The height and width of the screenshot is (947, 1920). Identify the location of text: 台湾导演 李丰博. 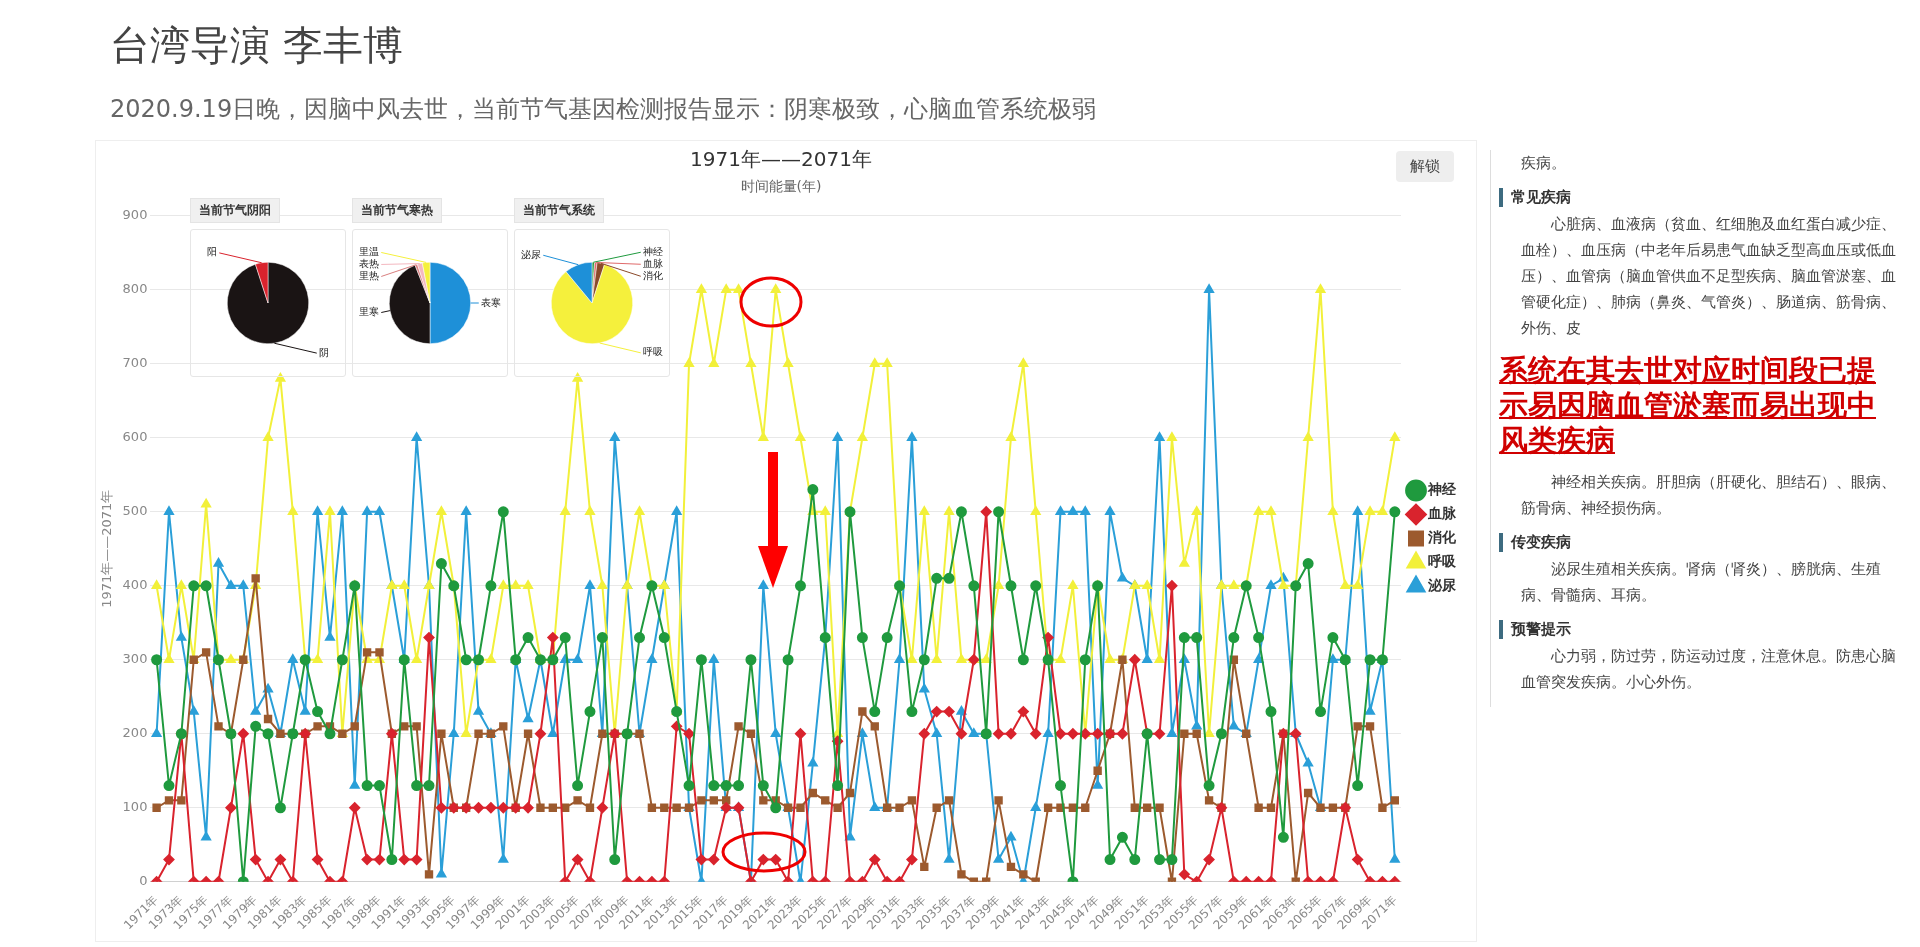
(257, 45).